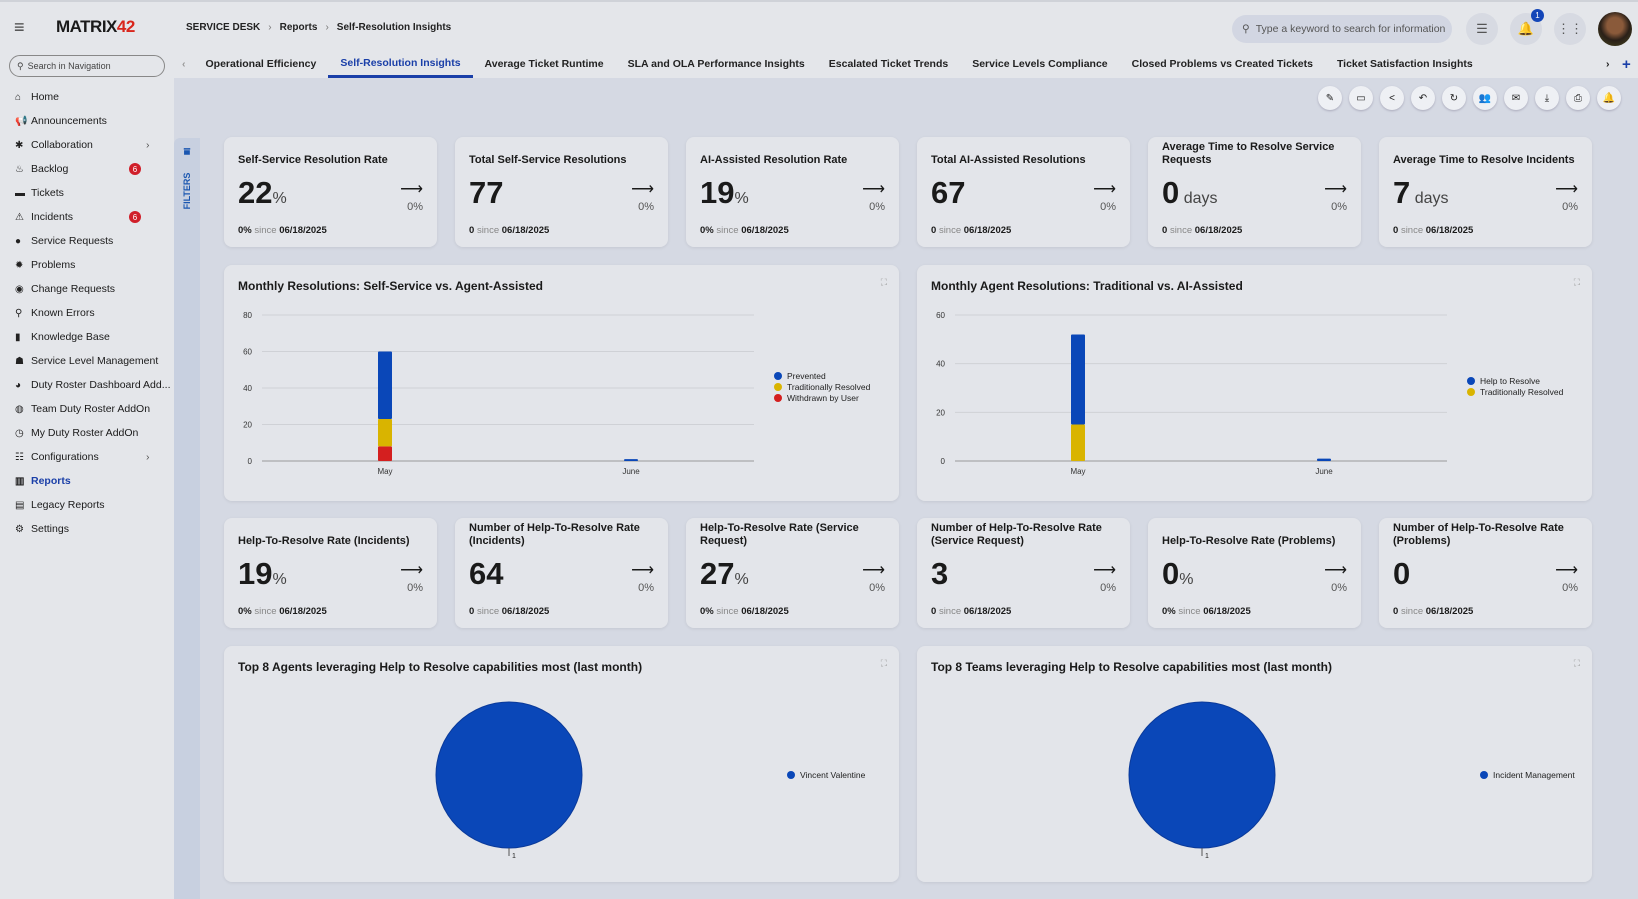 The height and width of the screenshot is (899, 1638). I want to click on kpi-value: 67, so click(948, 196).